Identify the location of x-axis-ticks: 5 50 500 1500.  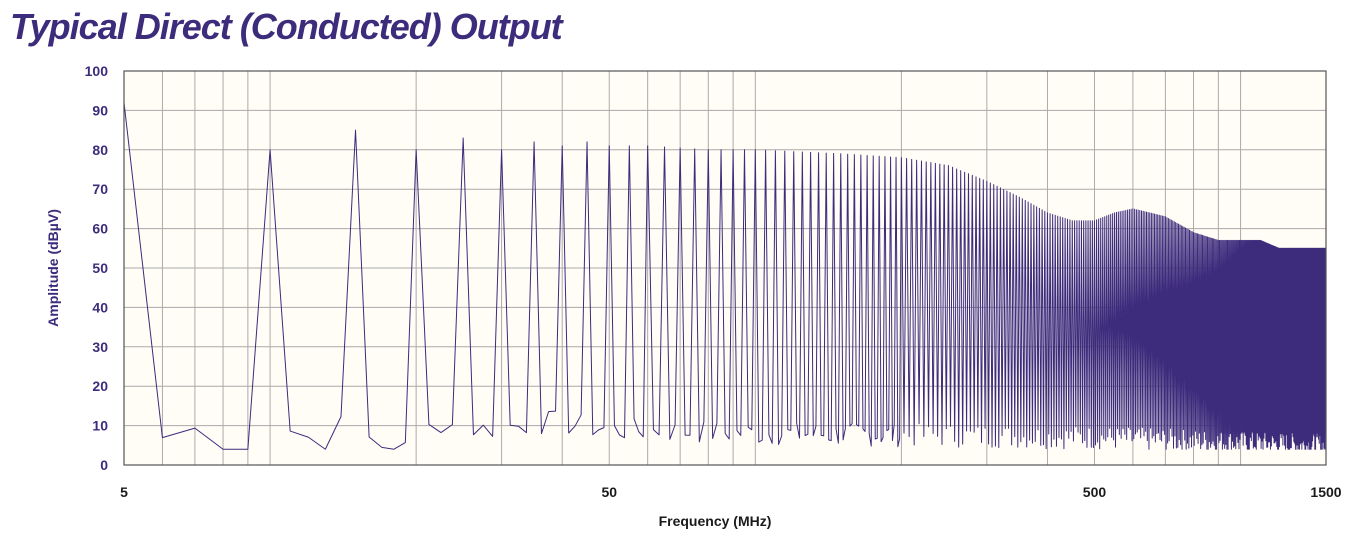
(731, 492).